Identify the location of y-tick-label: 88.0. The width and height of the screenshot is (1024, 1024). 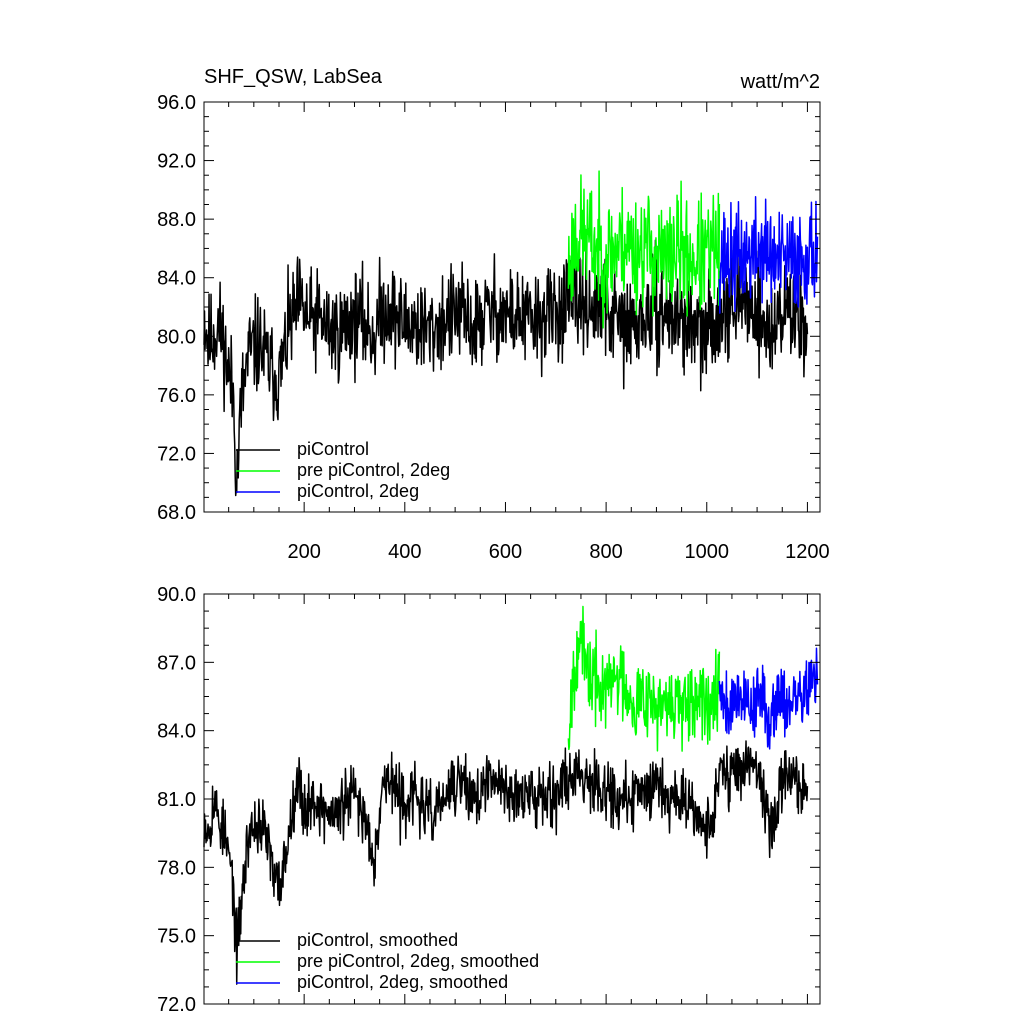
(176, 220).